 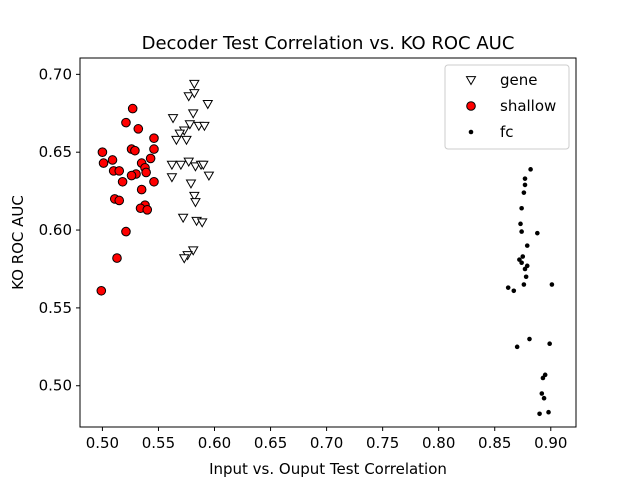 What do you see at coordinates (382, 443) in the screenshot?
I see `x-tick-label: 0.75` at bounding box center [382, 443].